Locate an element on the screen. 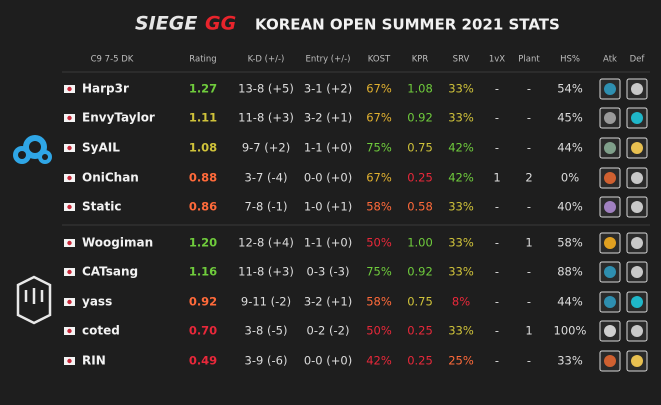 The height and width of the screenshot is (405, 661). stat-cell: 1.20 is located at coordinates (203, 243).